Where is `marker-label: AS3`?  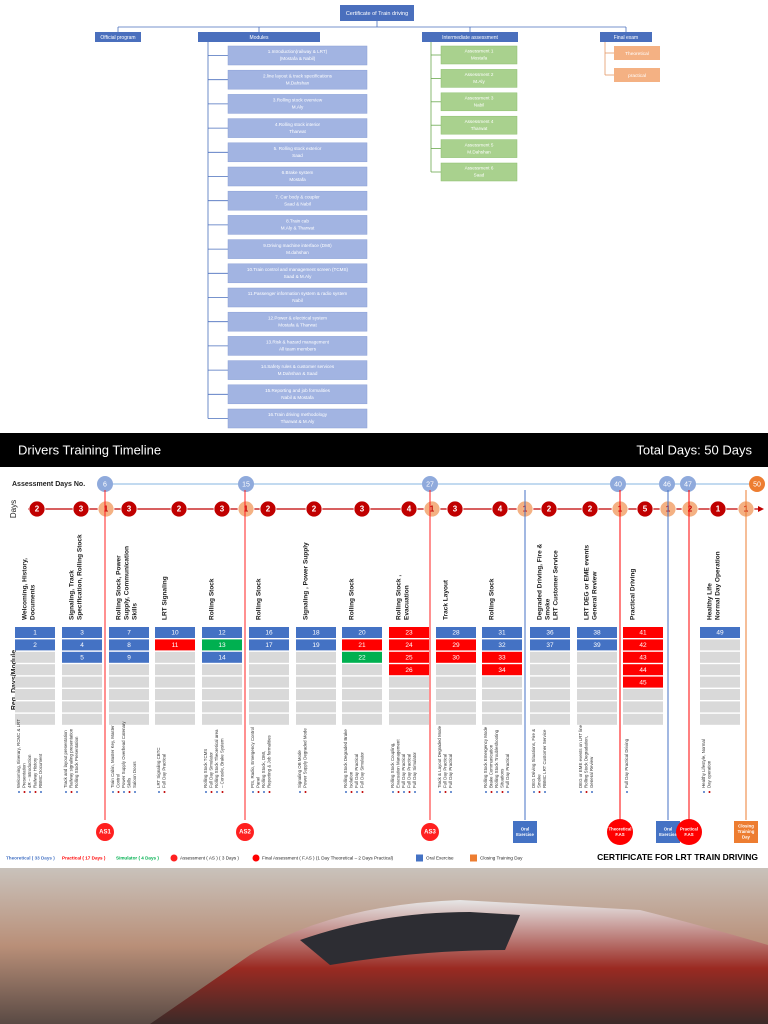
marker-label: AS3 is located at coordinates (430, 833).